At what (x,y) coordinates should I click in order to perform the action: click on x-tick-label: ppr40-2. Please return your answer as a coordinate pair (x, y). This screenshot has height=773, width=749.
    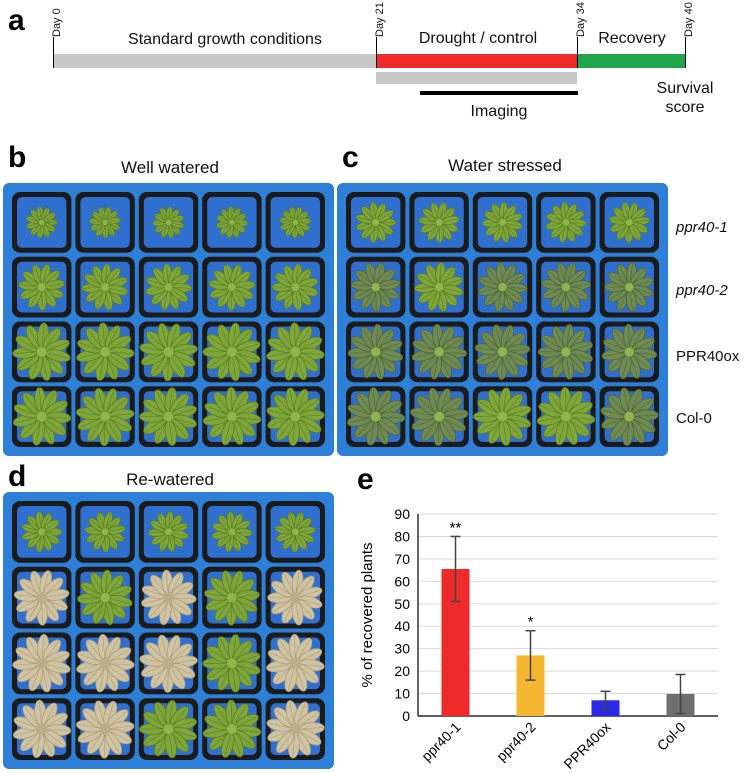
    Looking at the image, I should click on (516, 742).